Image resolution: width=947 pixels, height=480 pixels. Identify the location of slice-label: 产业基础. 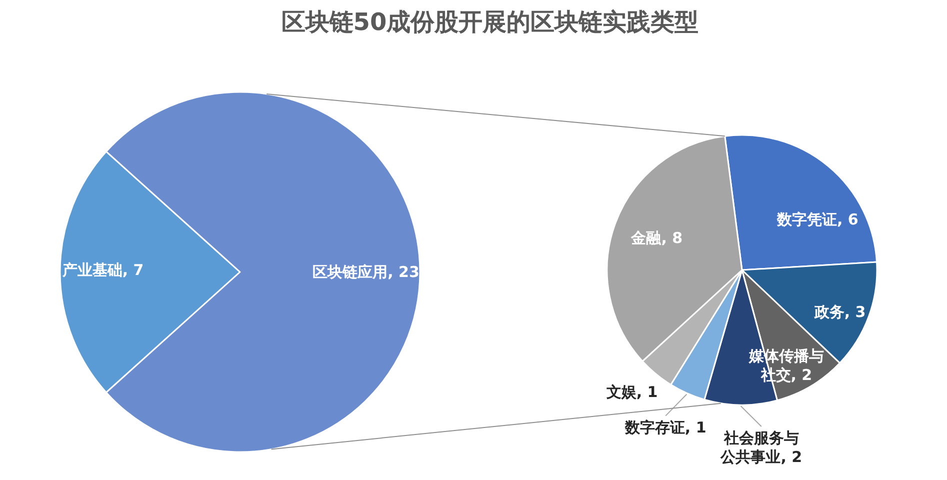
(91, 270).